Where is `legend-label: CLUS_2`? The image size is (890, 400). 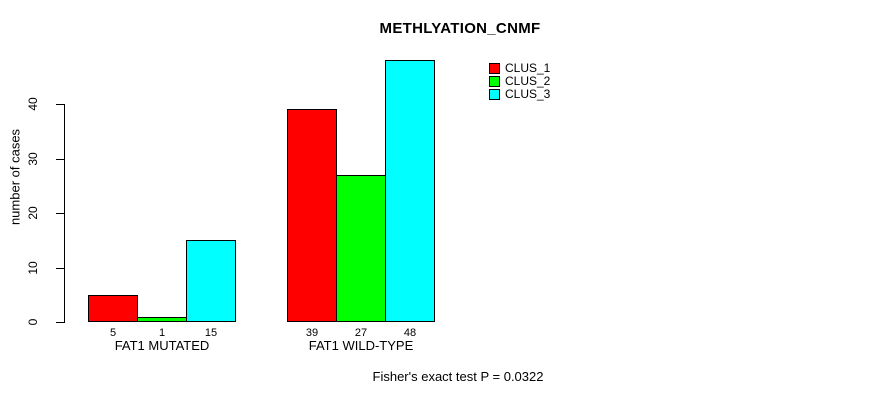
legend-label: CLUS_2 is located at coordinates (528, 81).